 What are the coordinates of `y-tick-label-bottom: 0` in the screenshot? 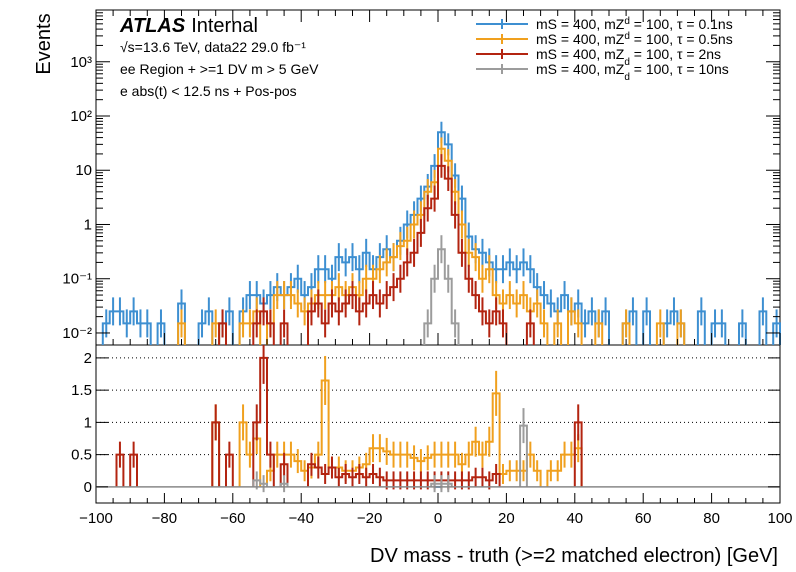 It's located at (88, 487).